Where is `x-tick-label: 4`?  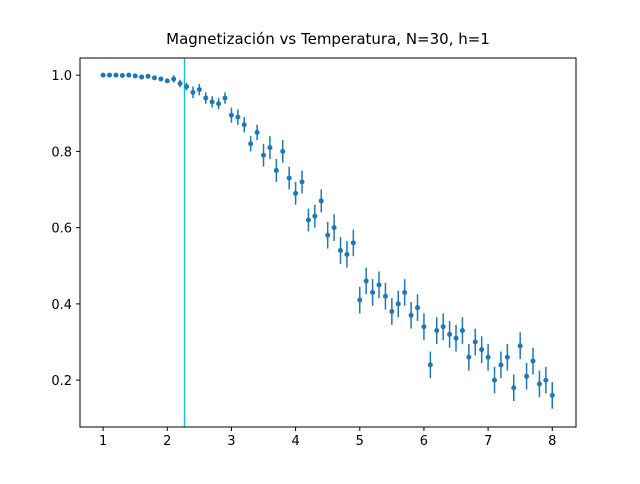 x-tick-label: 4 is located at coordinates (295, 441).